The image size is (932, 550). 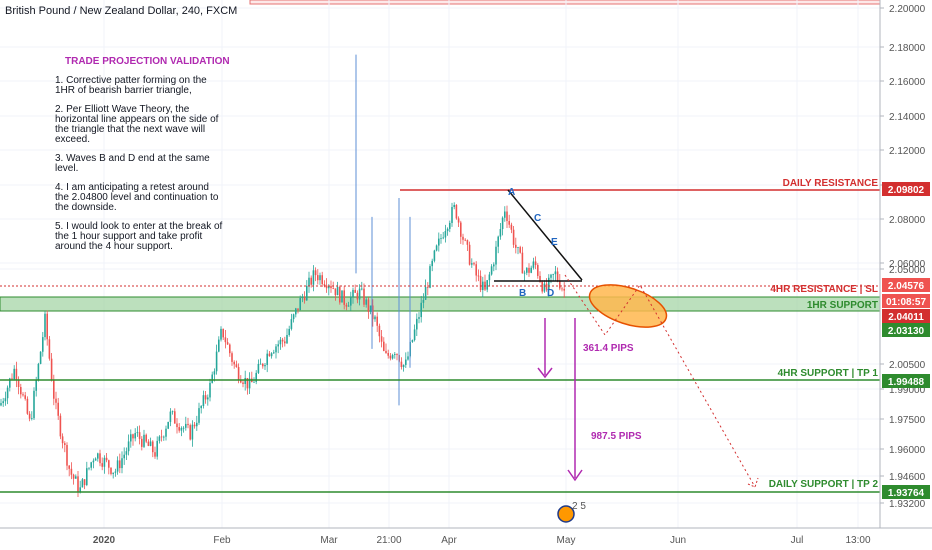 What do you see at coordinates (797, 540) in the screenshot?
I see `time-tick-label: Jul` at bounding box center [797, 540].